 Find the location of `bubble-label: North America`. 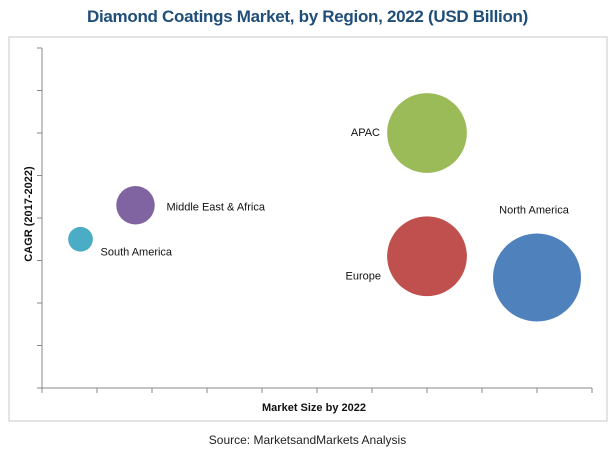

bubble-label: North America is located at coordinates (534, 211).